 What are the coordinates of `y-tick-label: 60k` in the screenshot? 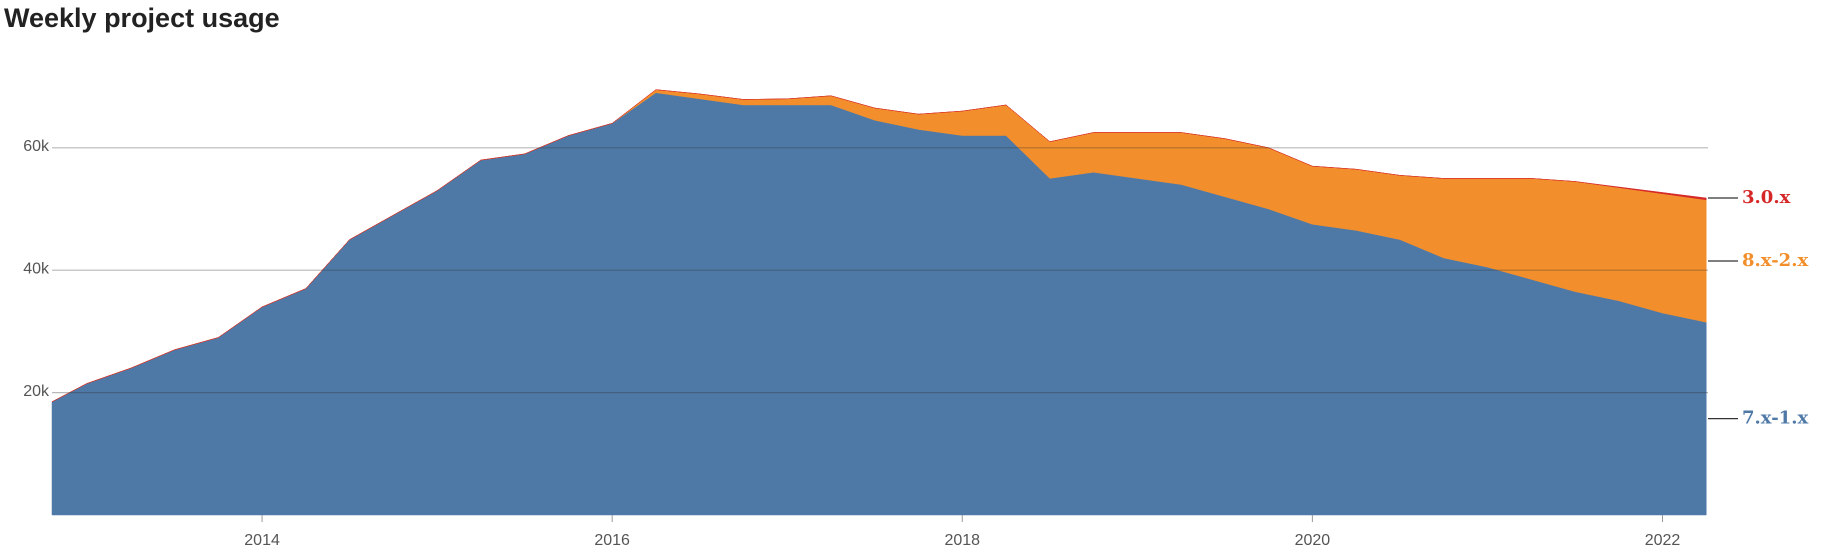 It's located at (36, 146).